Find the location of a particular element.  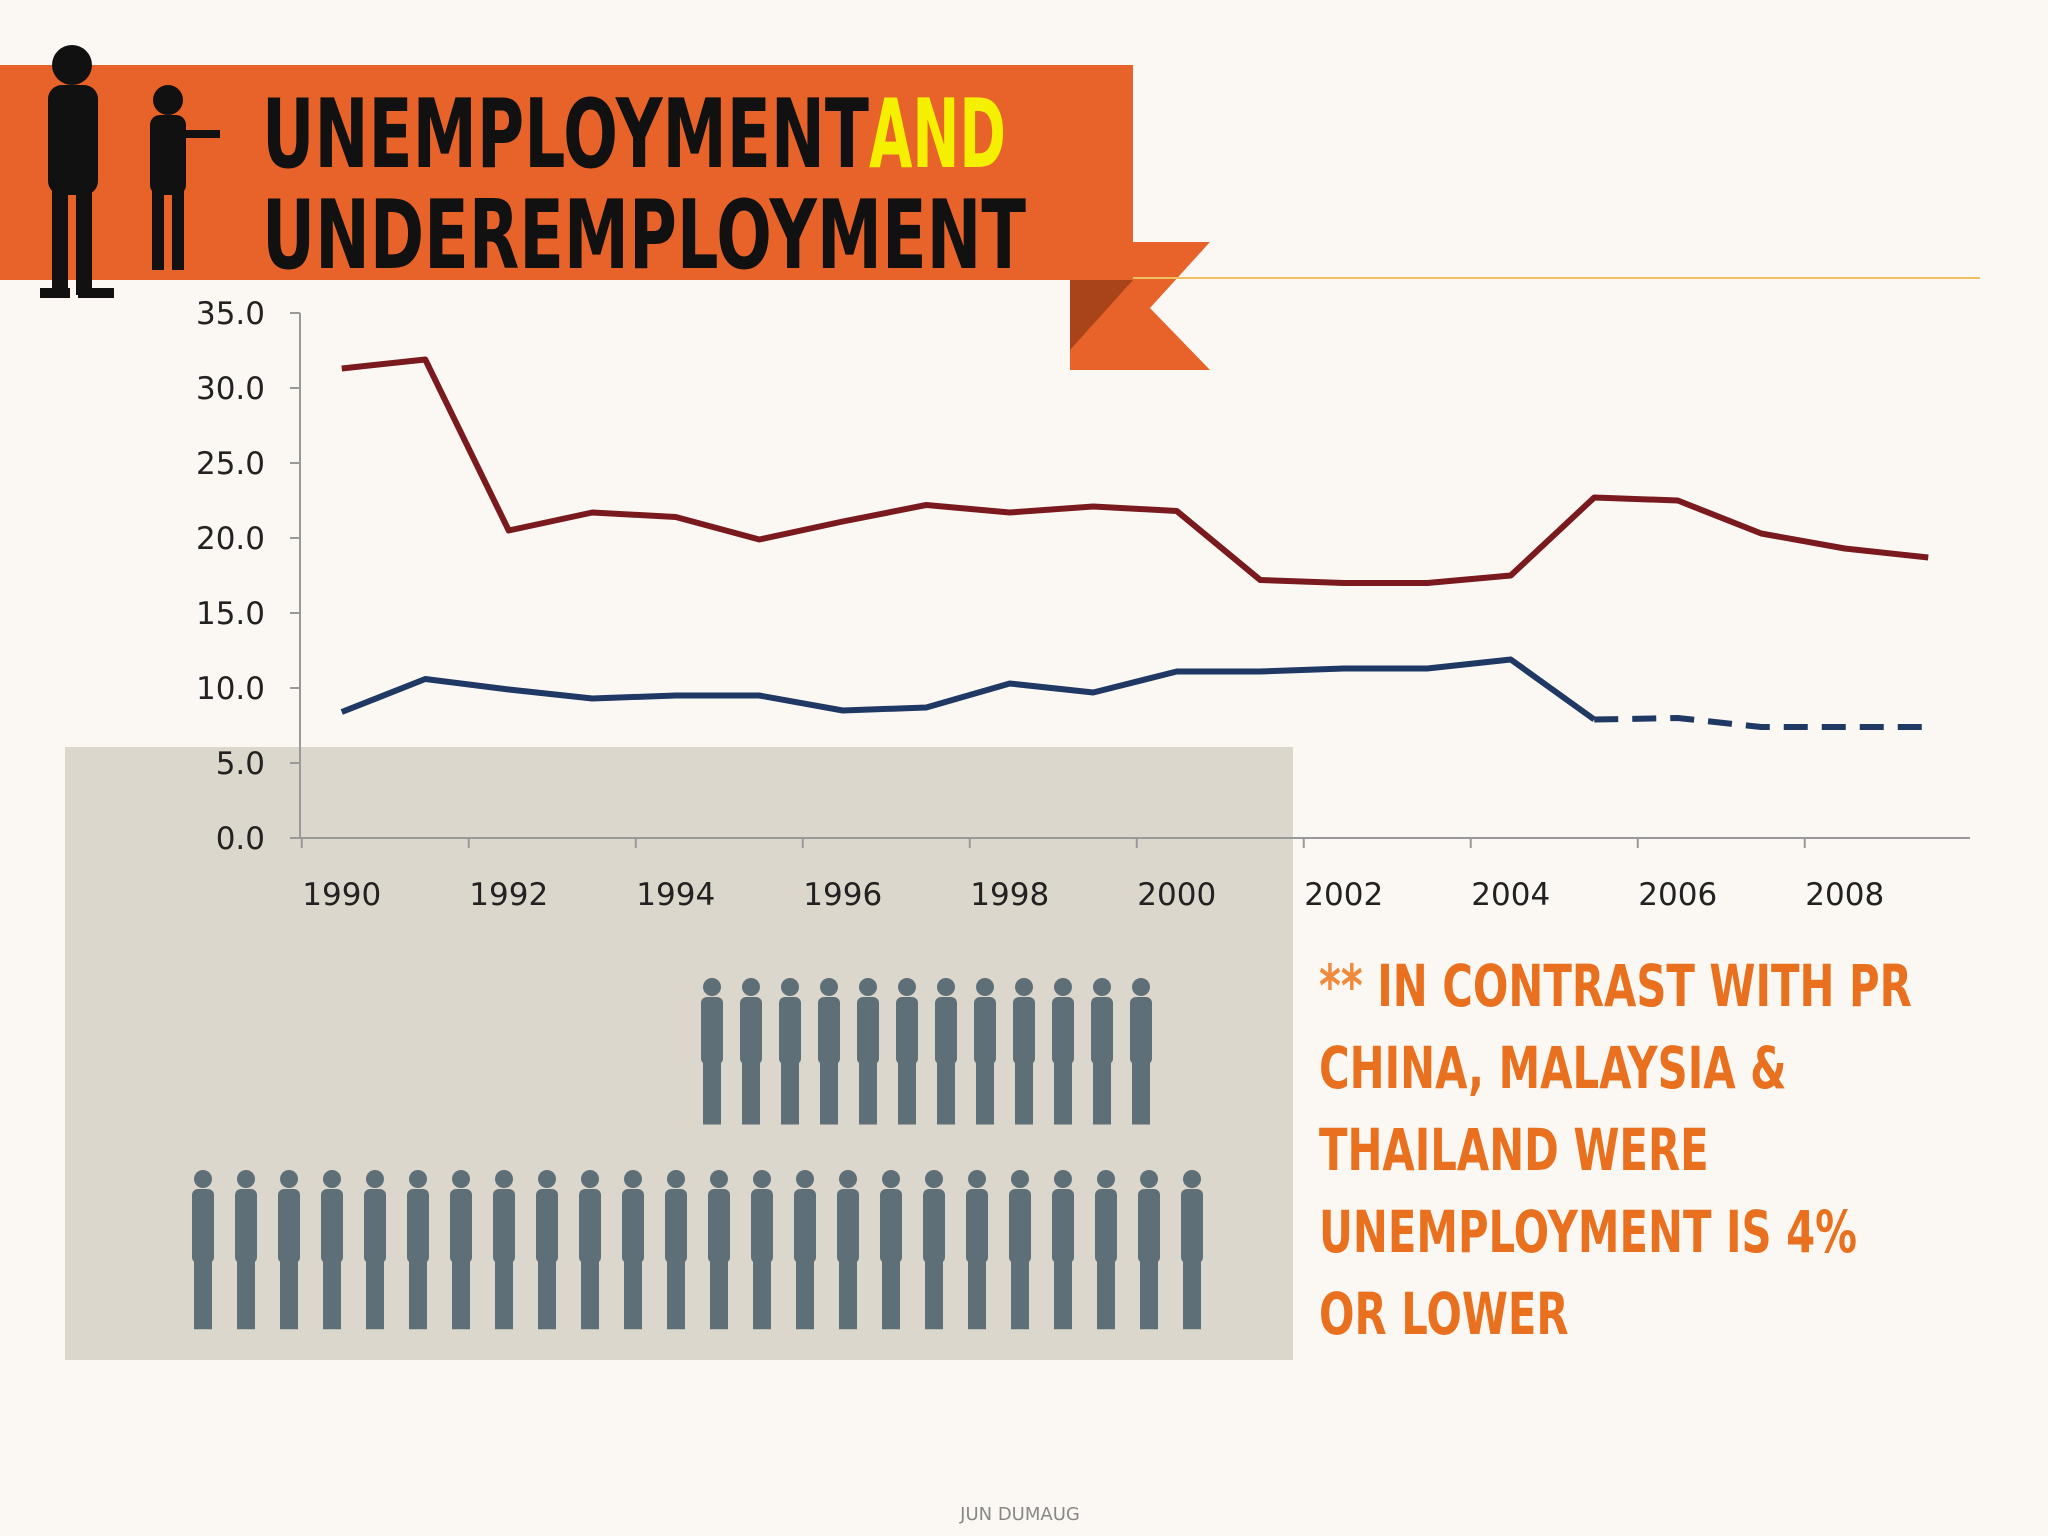

x-tick-label: 2004 is located at coordinates (1510, 895).